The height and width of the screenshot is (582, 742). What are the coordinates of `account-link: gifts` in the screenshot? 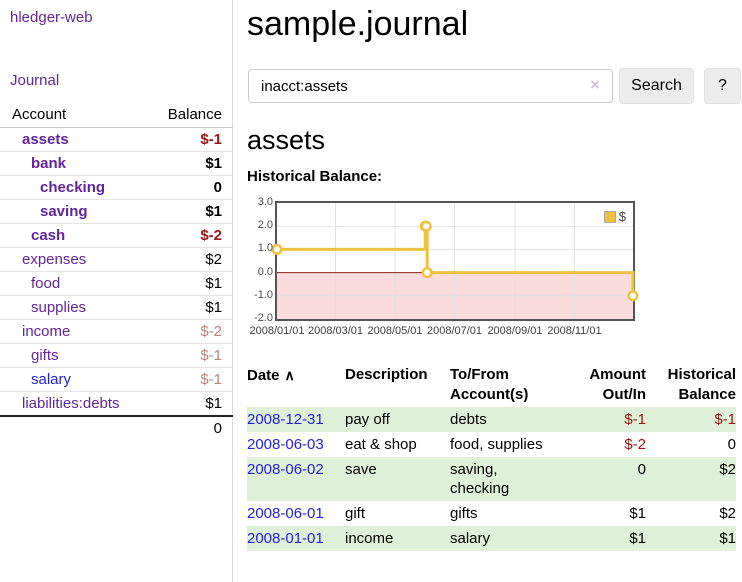 It's located at (45, 355).